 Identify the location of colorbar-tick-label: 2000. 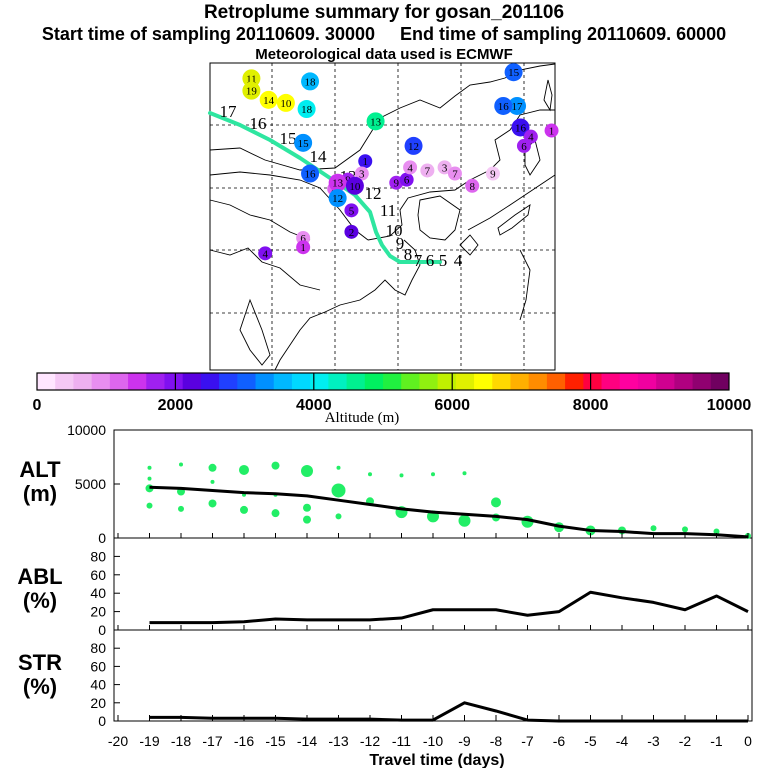
(176, 405).